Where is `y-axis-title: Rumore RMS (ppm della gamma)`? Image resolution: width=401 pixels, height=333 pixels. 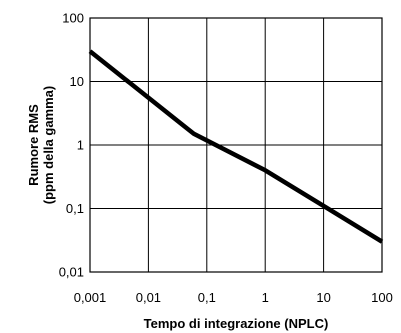
y-axis-title: Rumore RMS (ppm della gamma) is located at coordinates (41, 145).